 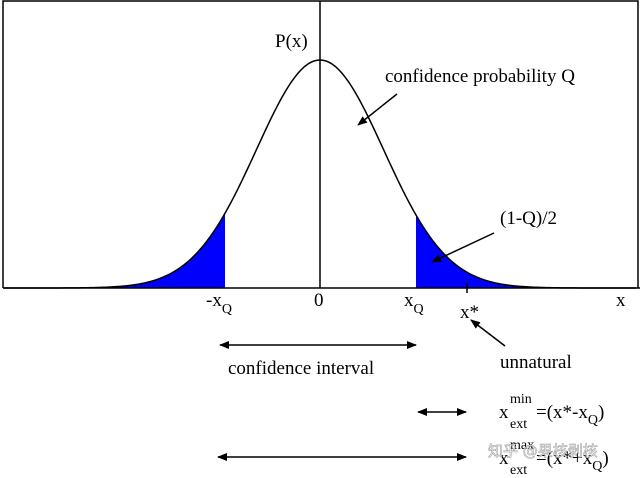 What do you see at coordinates (528, 218) in the screenshot?
I see `tail-label: (1-Q)/2` at bounding box center [528, 218].